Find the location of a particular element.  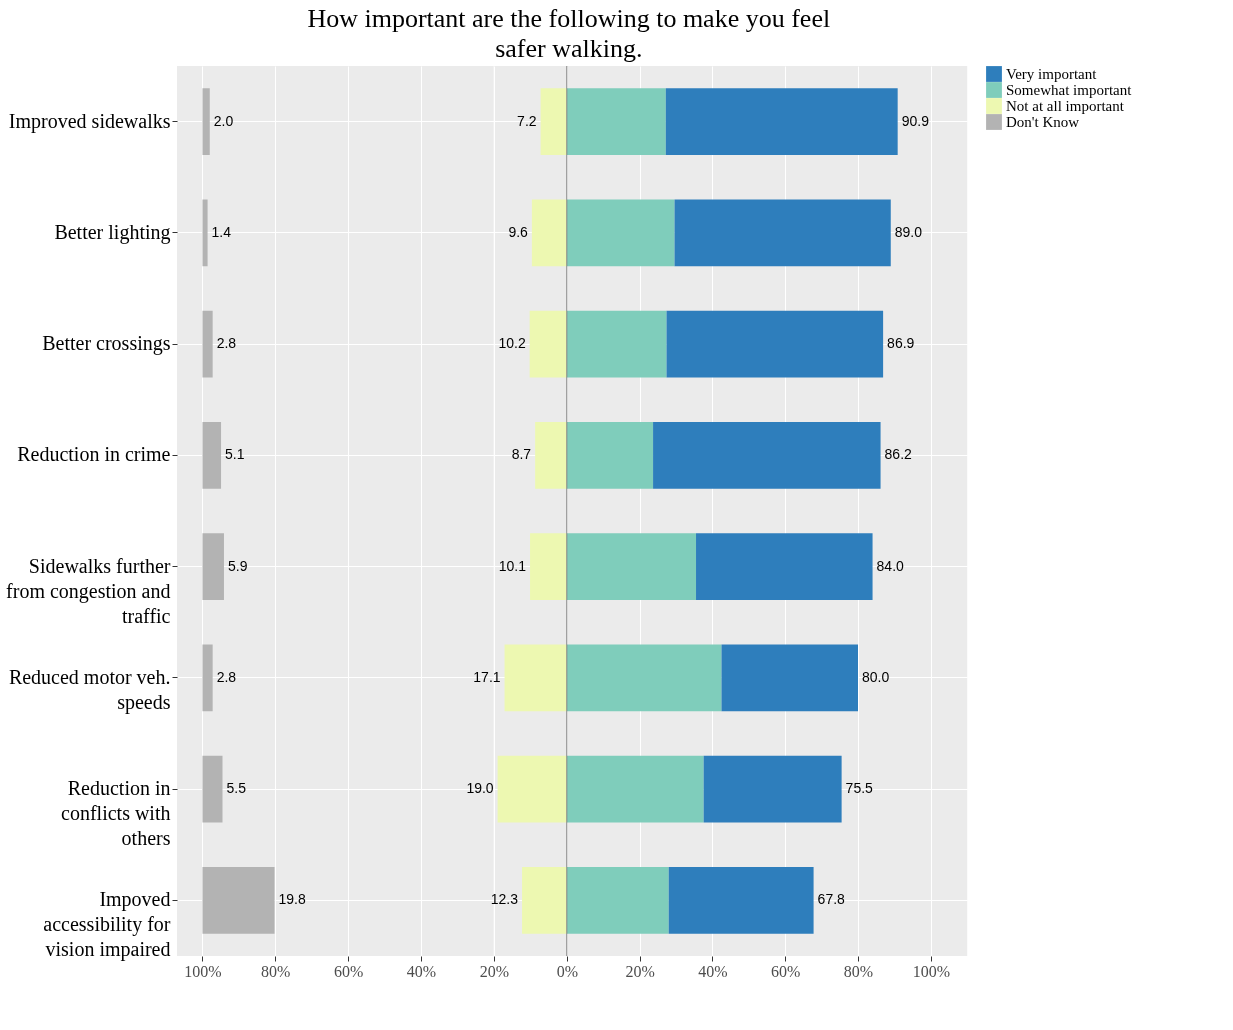

annotation: 19.0 is located at coordinates (480, 788).